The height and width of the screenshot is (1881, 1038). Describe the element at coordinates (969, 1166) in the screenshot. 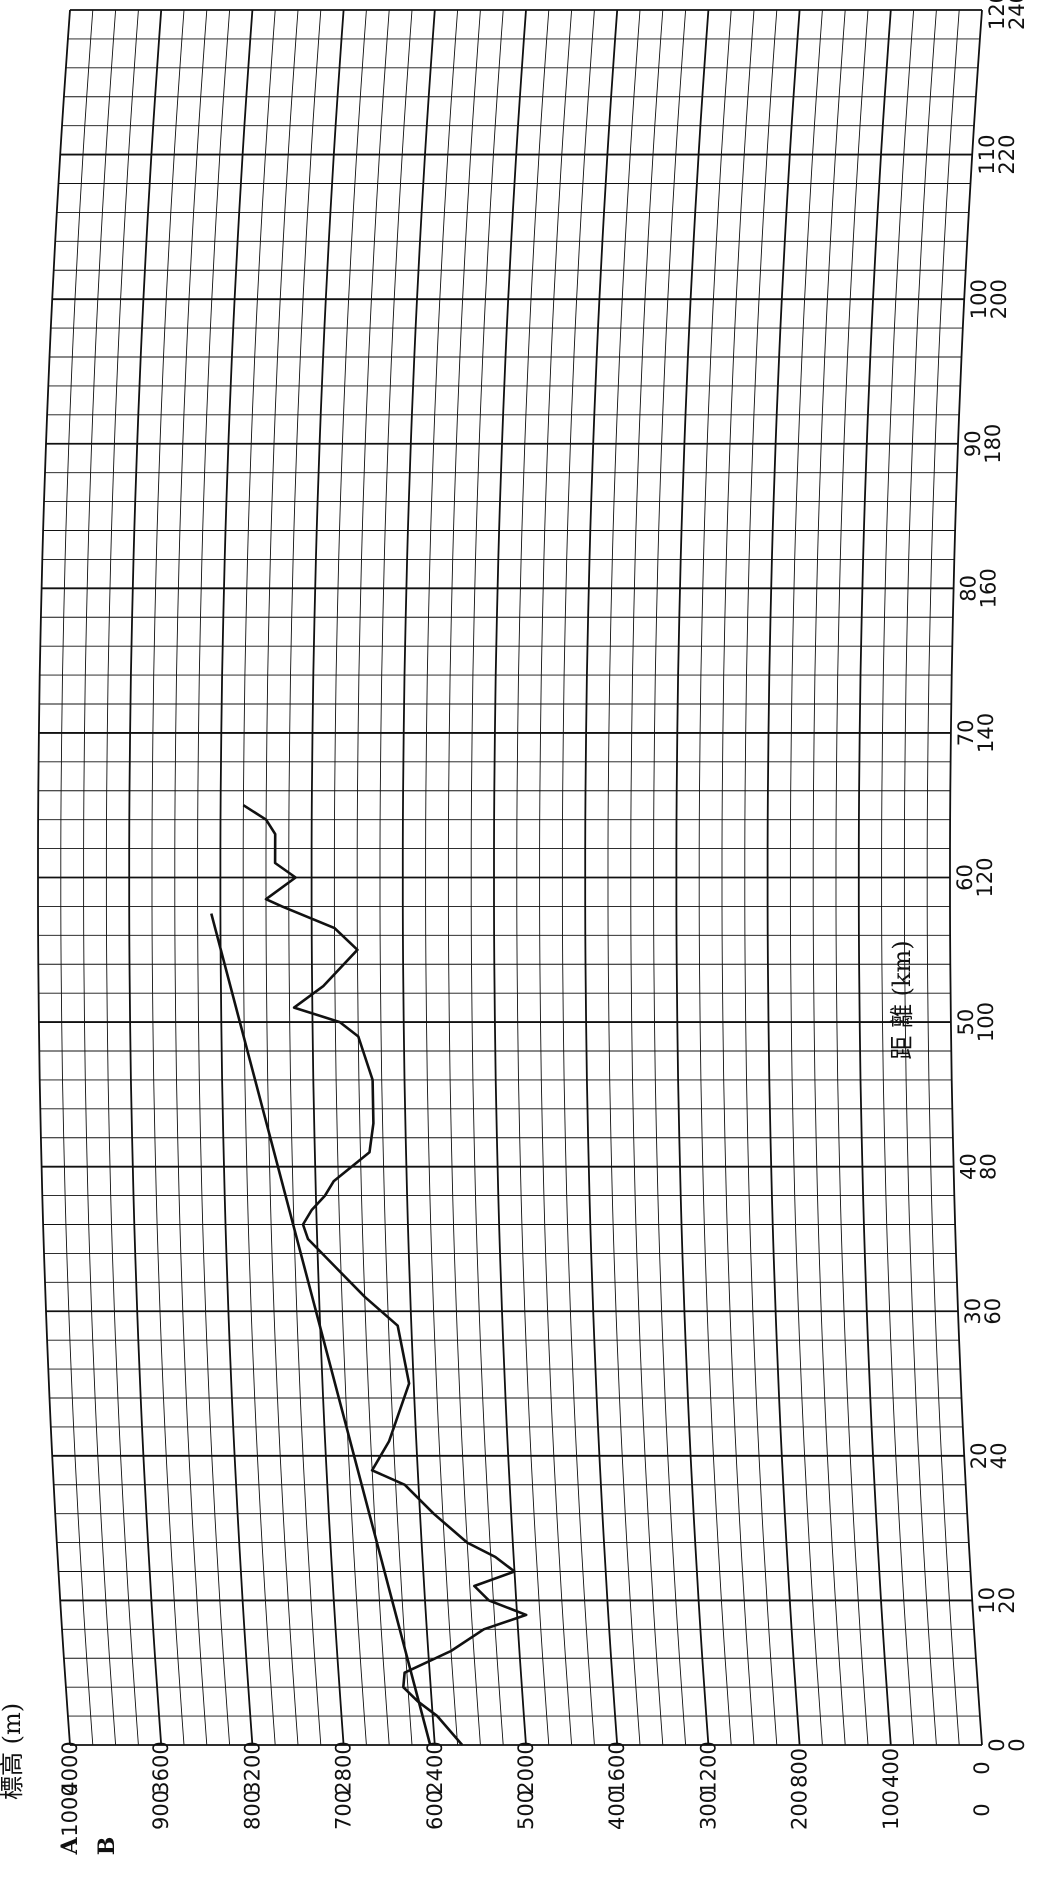

I see `x-tick-label-a: 40` at that location.